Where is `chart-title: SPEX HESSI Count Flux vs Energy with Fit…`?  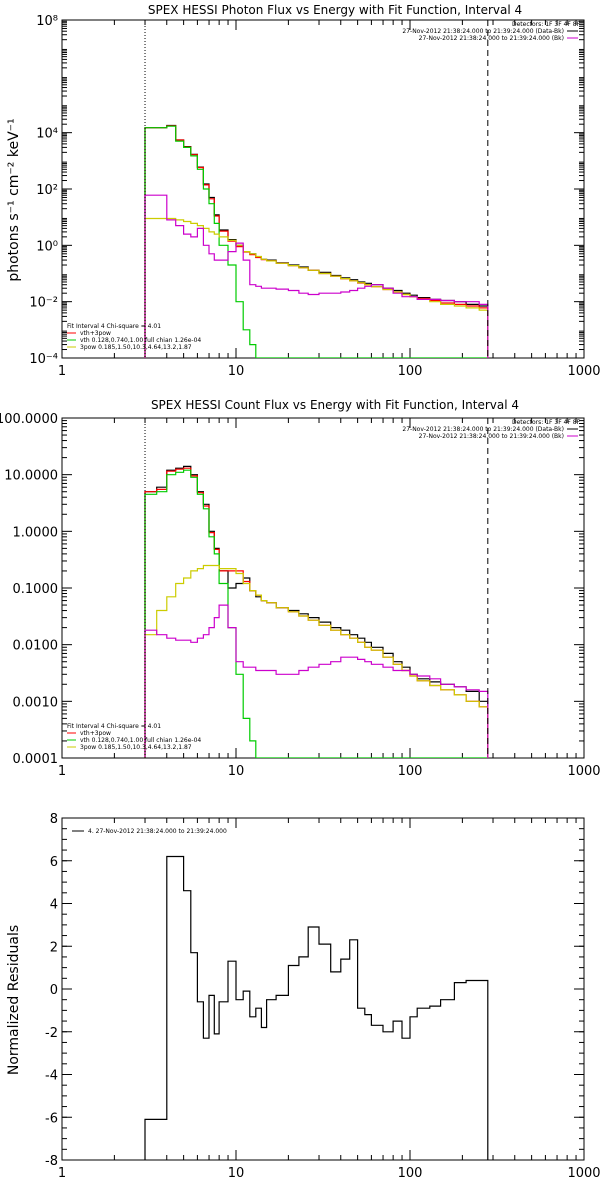
chart-title: SPEX HESSI Count Flux vs Energy with Fit… is located at coordinates (335, 405).